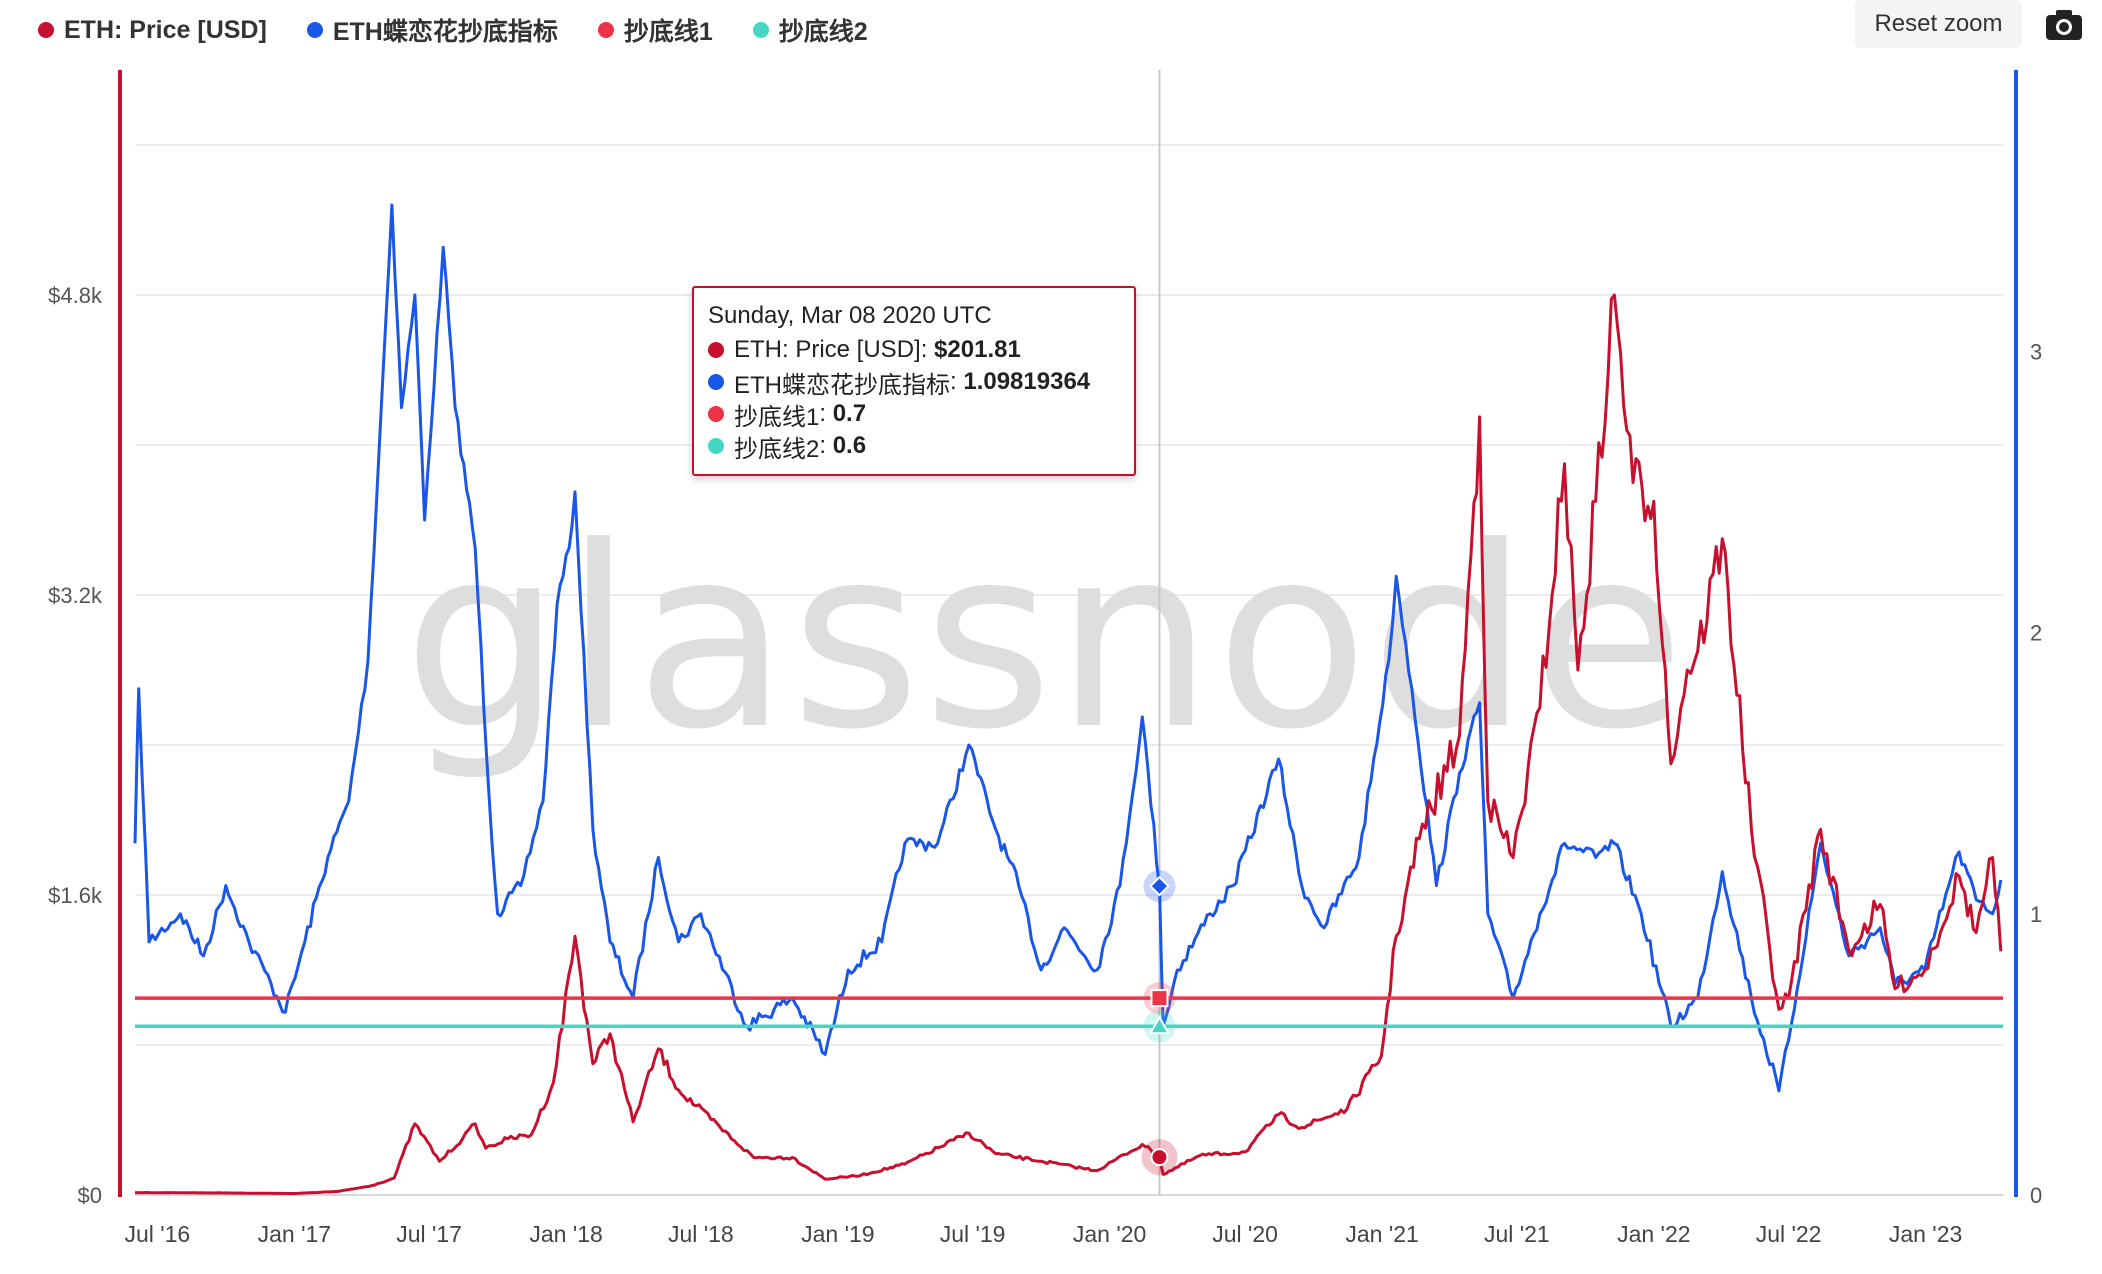 The image size is (2102, 1274). Describe the element at coordinates (445, 32) in the screenshot. I see `legend-label-indicator: ETH蝶恋花抄底指标` at that location.